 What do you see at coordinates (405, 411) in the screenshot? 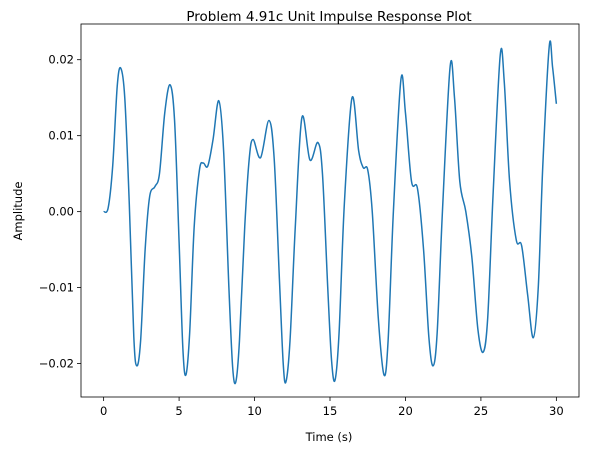
I see `x-tick-label: 20` at bounding box center [405, 411].